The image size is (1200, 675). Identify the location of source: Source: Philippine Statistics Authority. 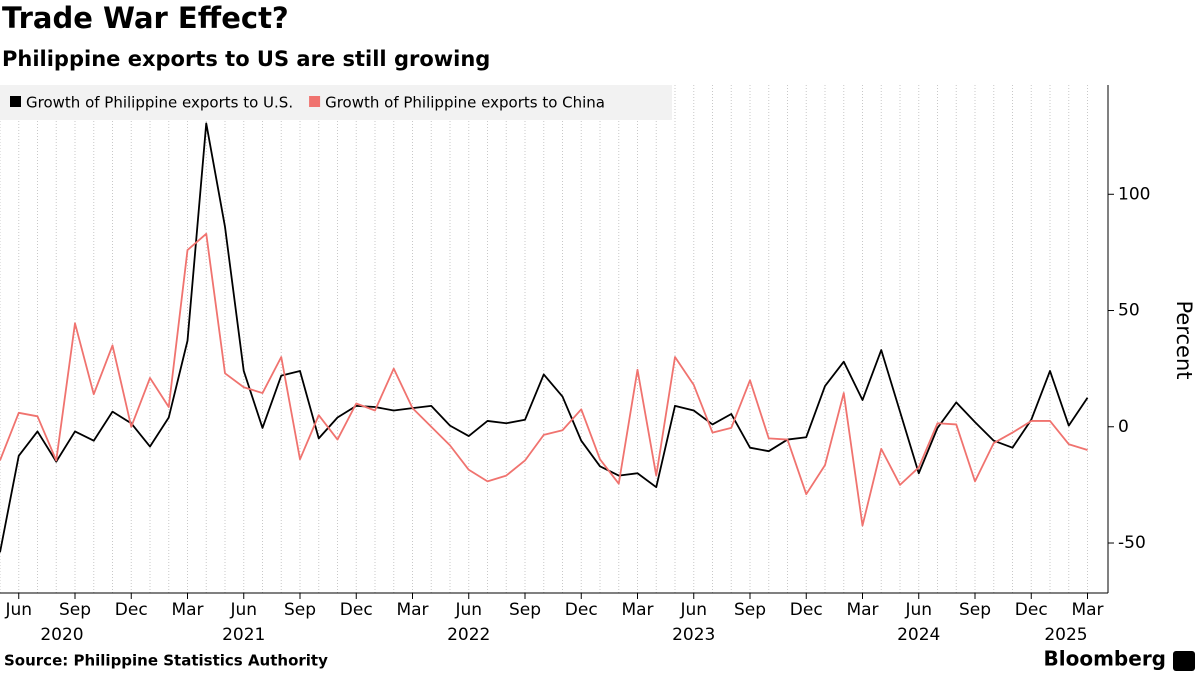
(166, 661).